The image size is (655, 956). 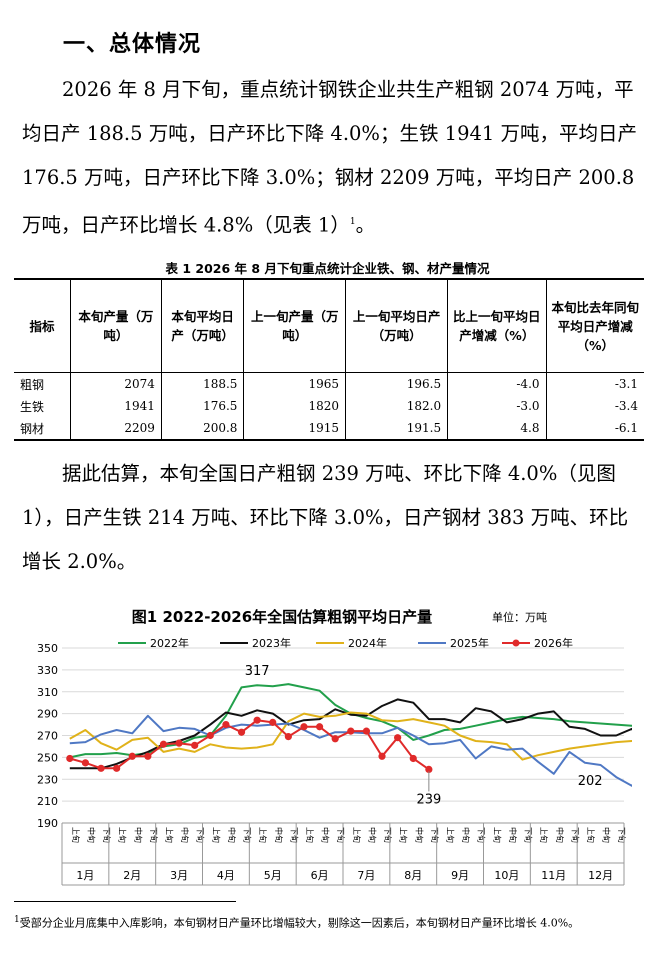 What do you see at coordinates (226, 875) in the screenshot?
I see `month-label: 4月` at bounding box center [226, 875].